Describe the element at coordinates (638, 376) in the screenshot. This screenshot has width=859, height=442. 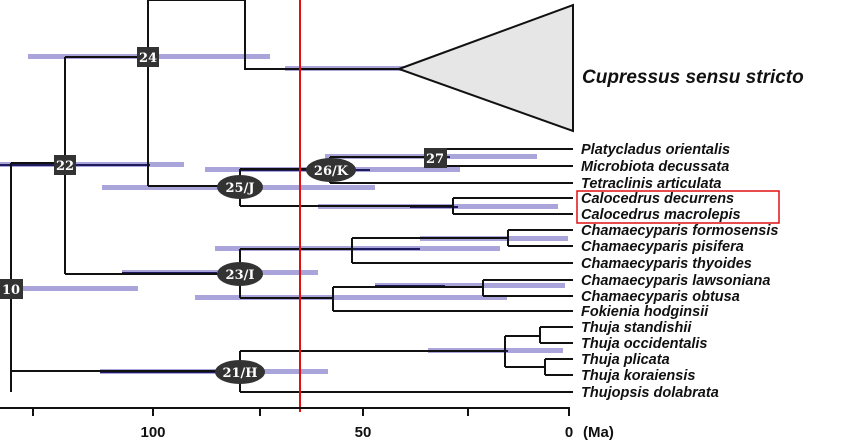
I see `taxon-label: Thuja koraiensis` at that location.